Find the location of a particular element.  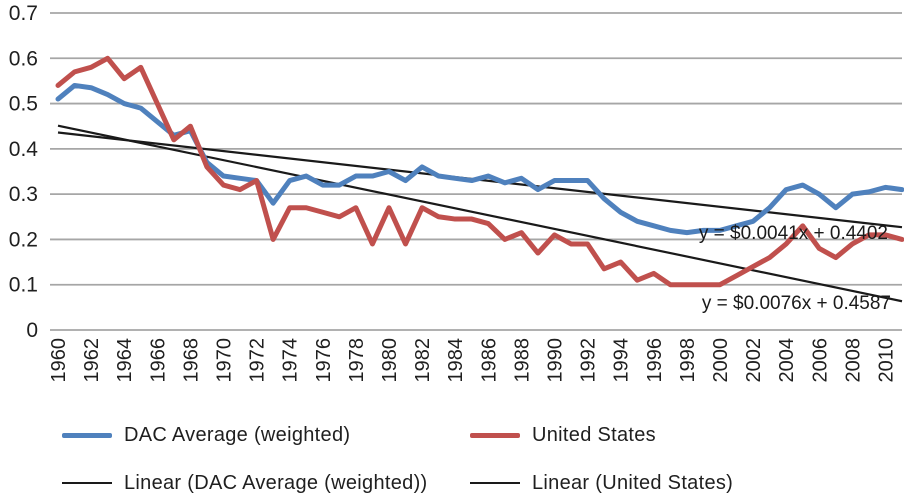

x-tick-label: 1992 is located at coordinates (589, 360).